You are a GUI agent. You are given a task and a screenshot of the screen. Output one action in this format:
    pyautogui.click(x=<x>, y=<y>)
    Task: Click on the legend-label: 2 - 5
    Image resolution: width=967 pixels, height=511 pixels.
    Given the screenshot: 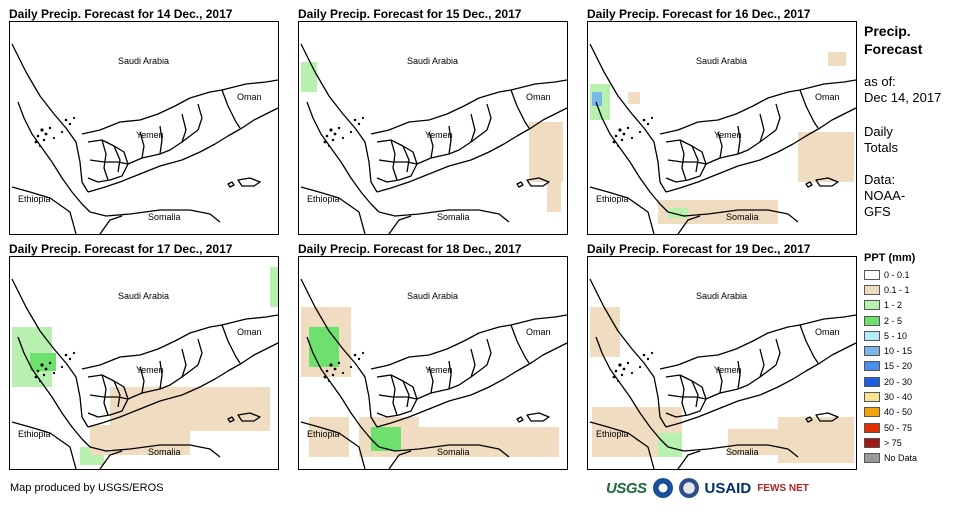 What is the action you would take?
    pyautogui.click(x=893, y=320)
    